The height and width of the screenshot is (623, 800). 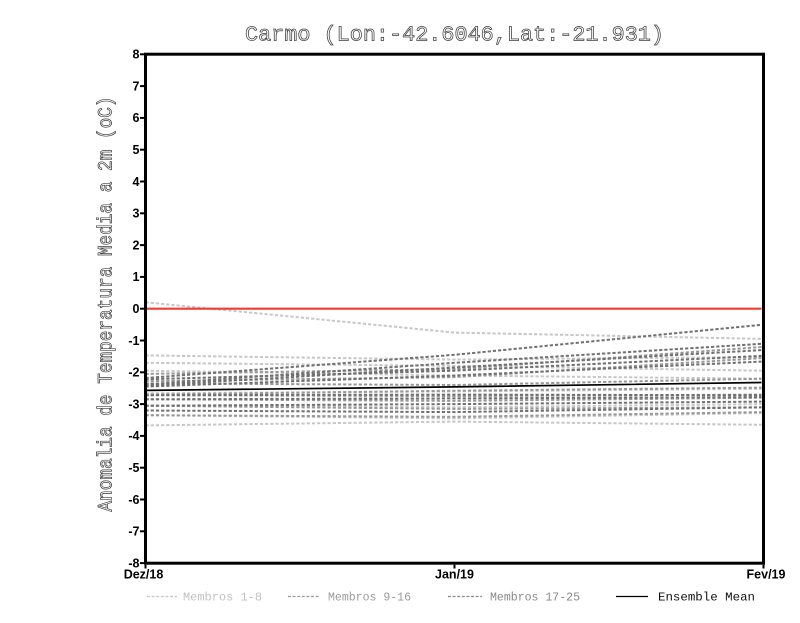 What do you see at coordinates (535, 597) in the screenshot?
I see `svg-text: Membros 17-25` at bounding box center [535, 597].